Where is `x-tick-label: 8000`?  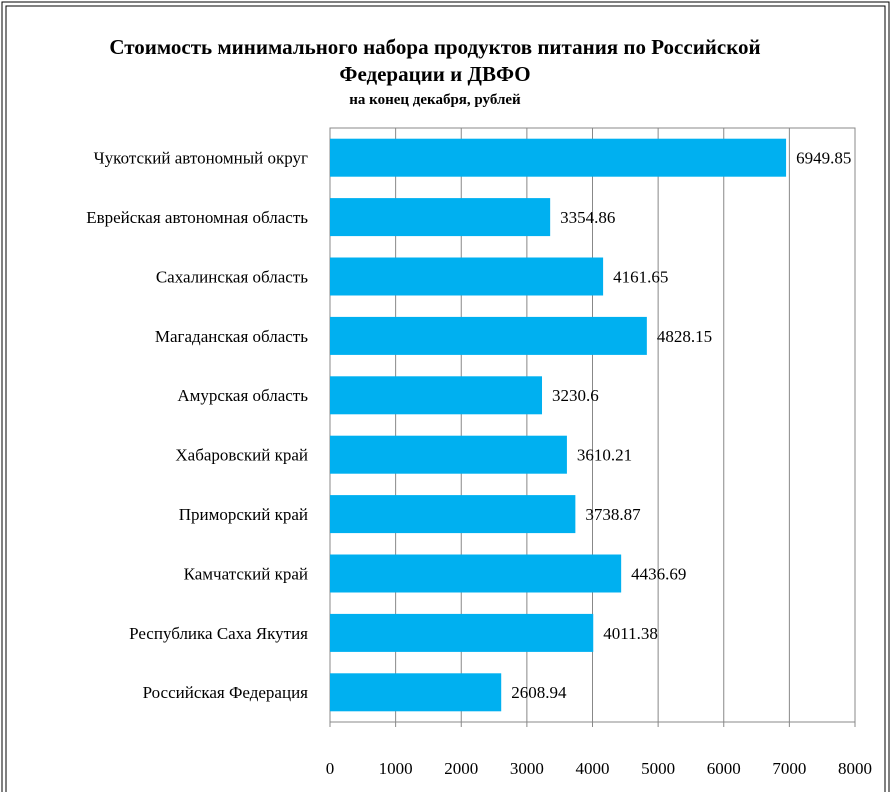
x-tick-label: 8000 is located at coordinates (855, 768).